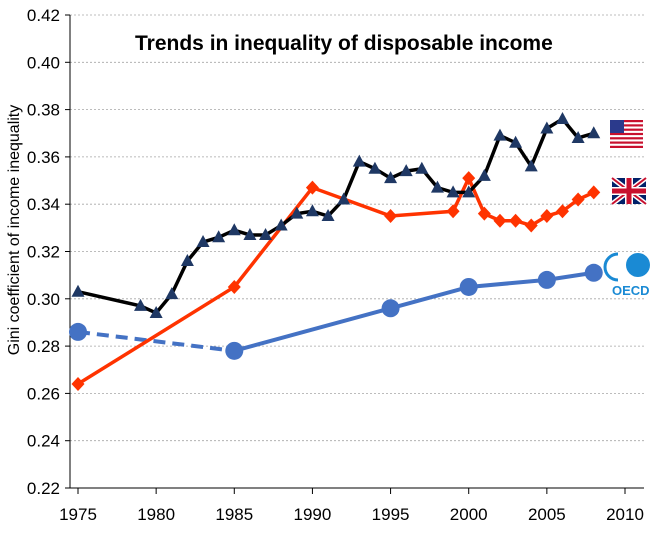 This screenshot has height=533, width=665. I want to click on y-tick-label: 0.34, so click(43, 204).